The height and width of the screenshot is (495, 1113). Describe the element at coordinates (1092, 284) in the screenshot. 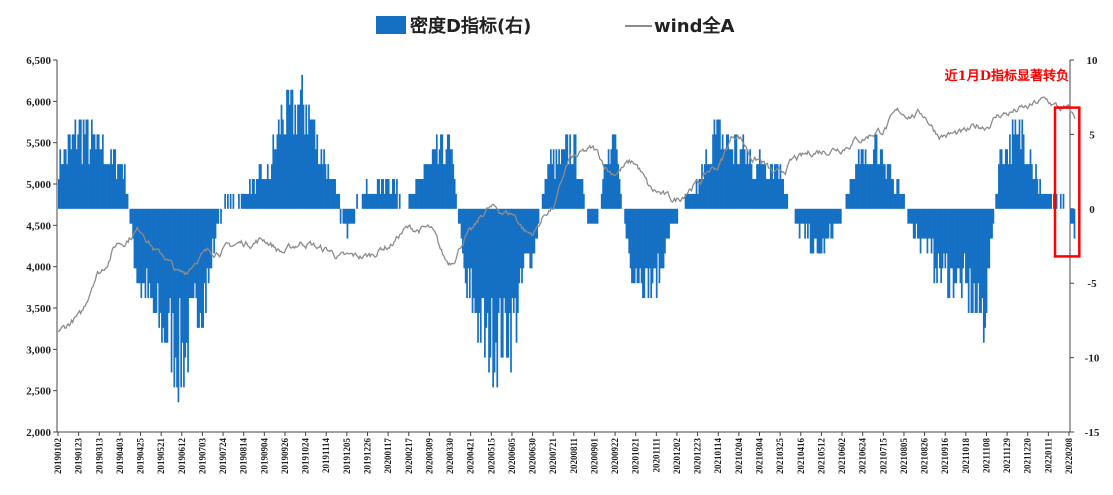

I see `right-tick-label: -5` at that location.